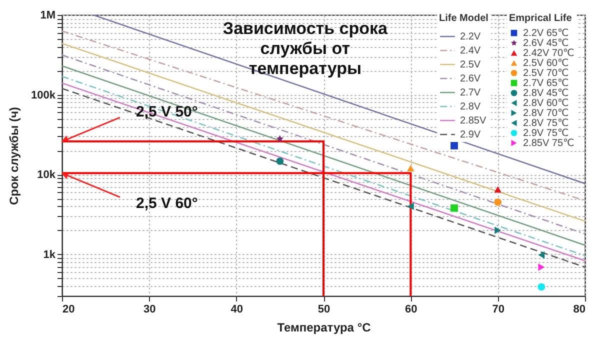 The width and height of the screenshot is (602, 346). Describe the element at coordinates (14, 156) in the screenshot. I see `y-axis-title: Срок службы (ч)` at that location.